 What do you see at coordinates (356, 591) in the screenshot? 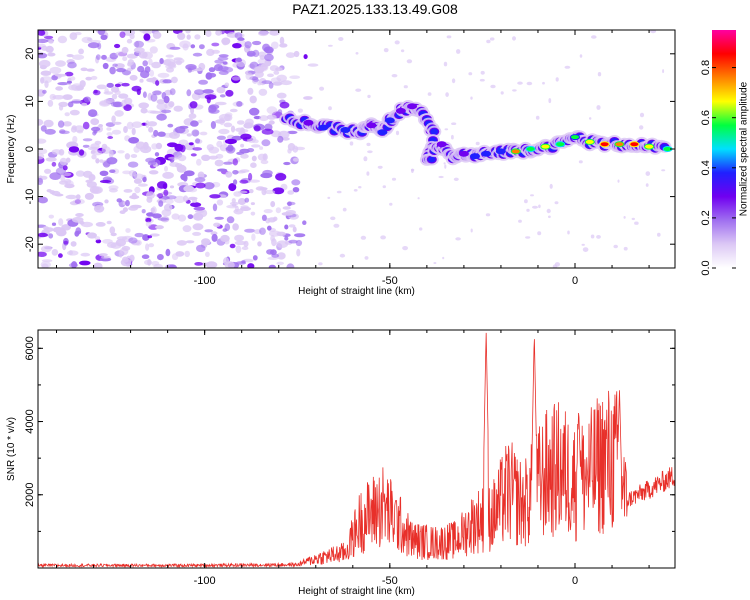
I see `snr-xlabel: Height of straight line (km)` at bounding box center [356, 591].